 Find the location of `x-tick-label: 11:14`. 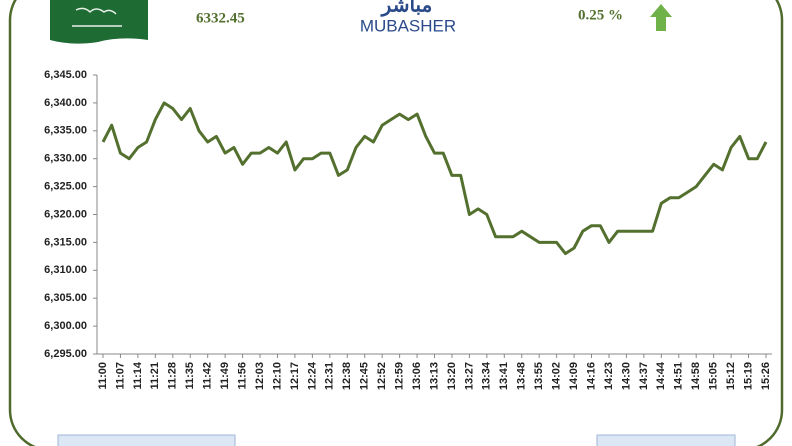

x-tick-label: 11:14 is located at coordinates (138, 375).